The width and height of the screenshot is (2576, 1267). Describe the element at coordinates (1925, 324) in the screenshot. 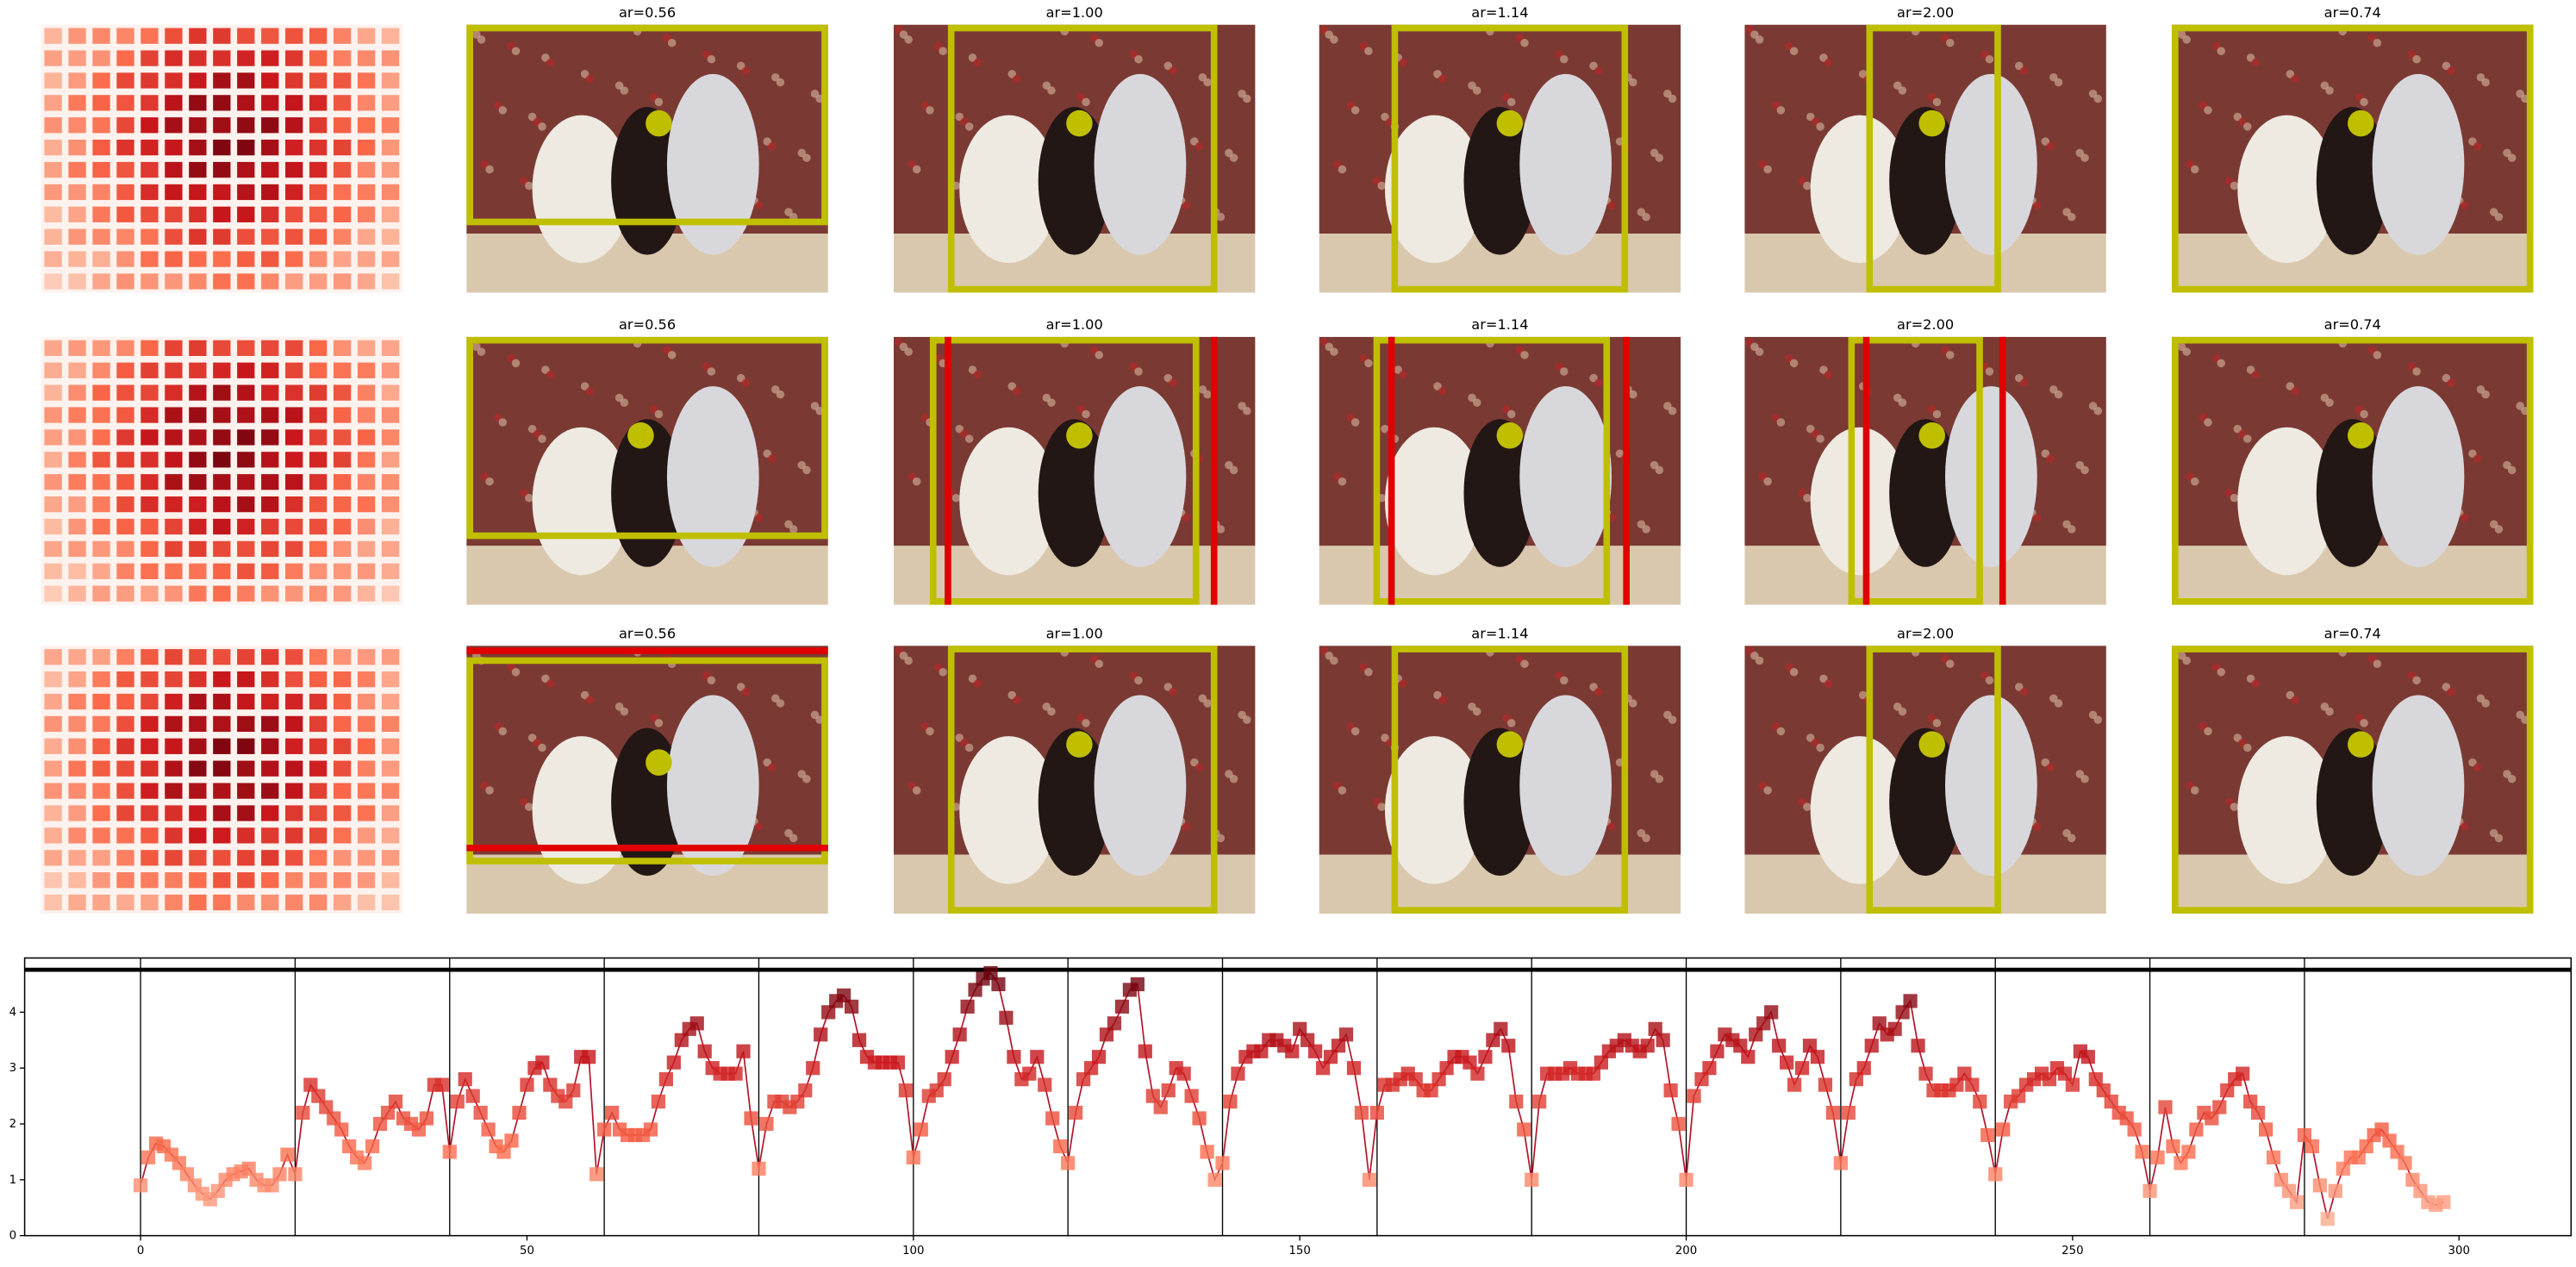

I see `panel-title: ar=2.00` at that location.